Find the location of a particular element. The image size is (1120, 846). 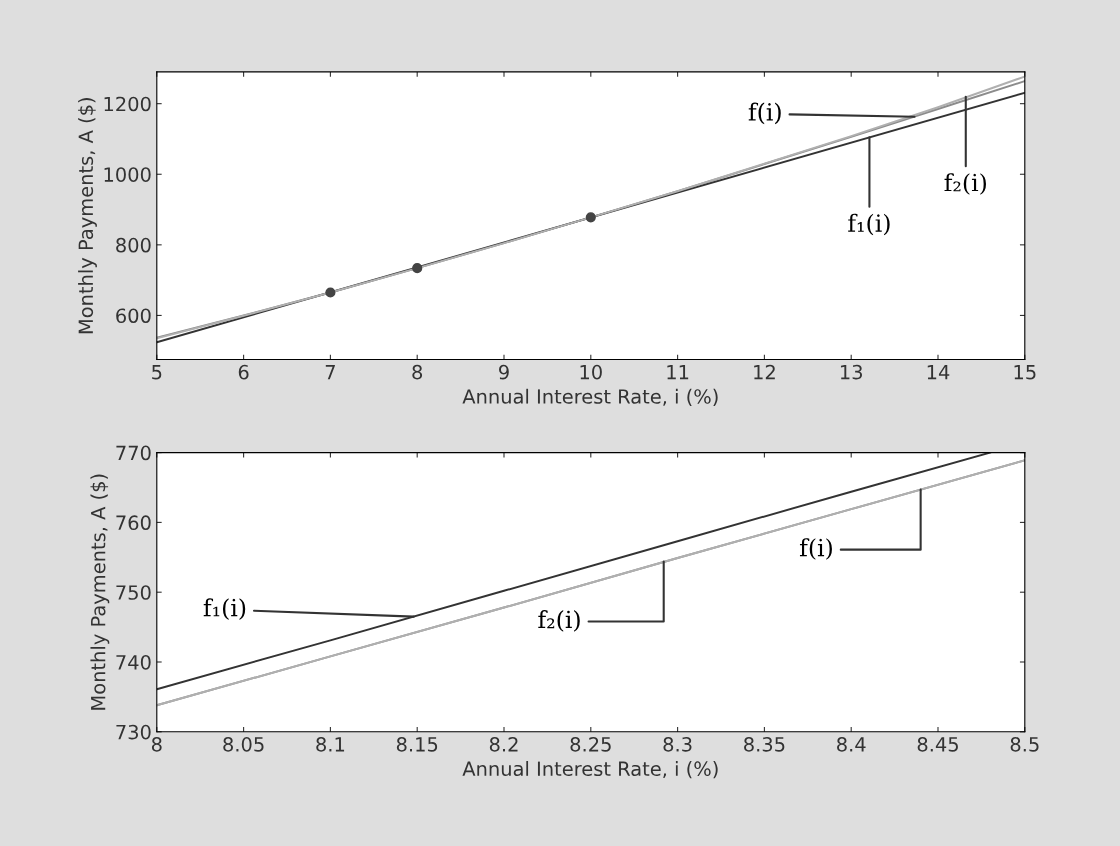

y-tick-label: 800 is located at coordinates (133, 245).